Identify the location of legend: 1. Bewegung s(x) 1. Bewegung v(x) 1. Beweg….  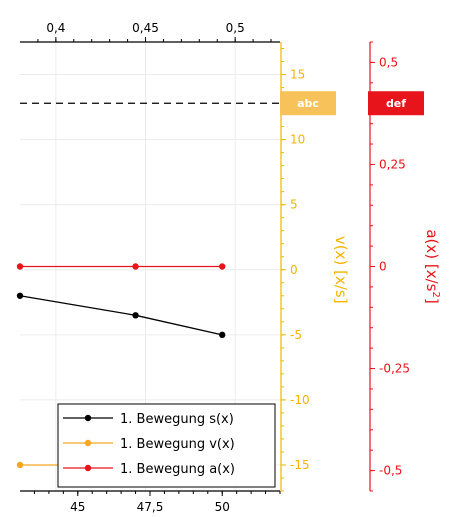
(166, 445).